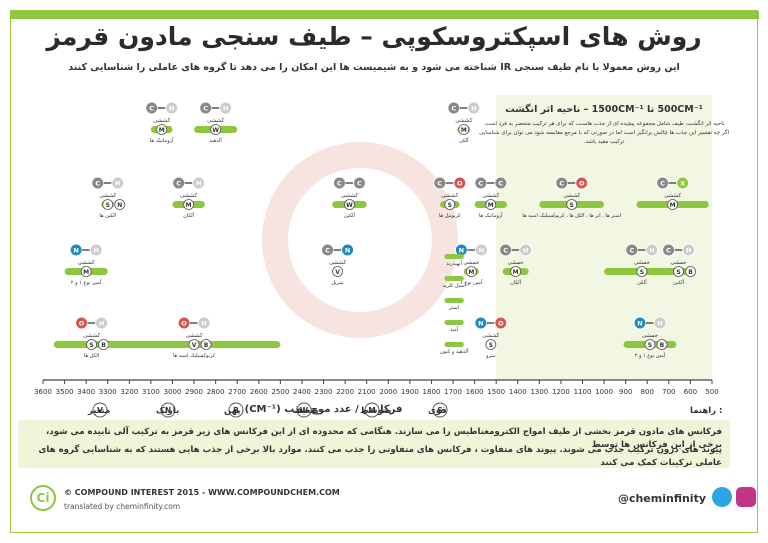 The image size is (768, 543). Describe the element at coordinates (100, 410) in the screenshot. I see `legend-badge-code: V` at that location.